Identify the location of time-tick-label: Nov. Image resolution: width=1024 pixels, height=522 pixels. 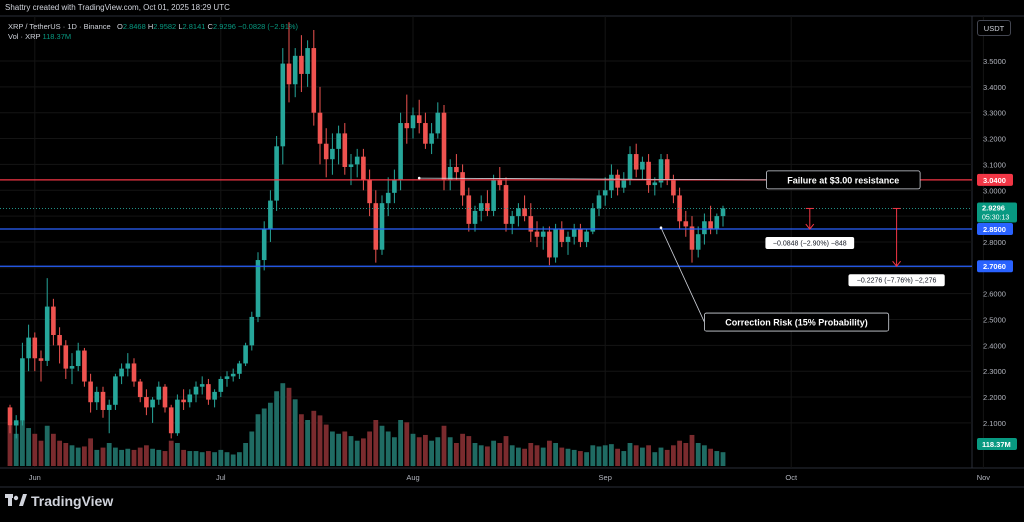
(984, 477).